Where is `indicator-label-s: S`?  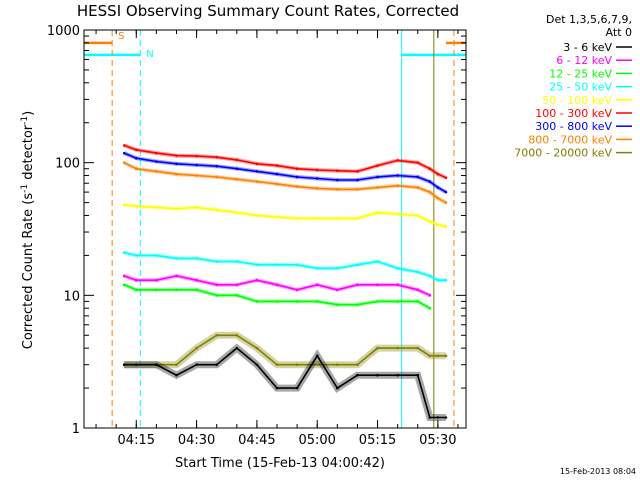
indicator-label-s: S is located at coordinates (121, 36).